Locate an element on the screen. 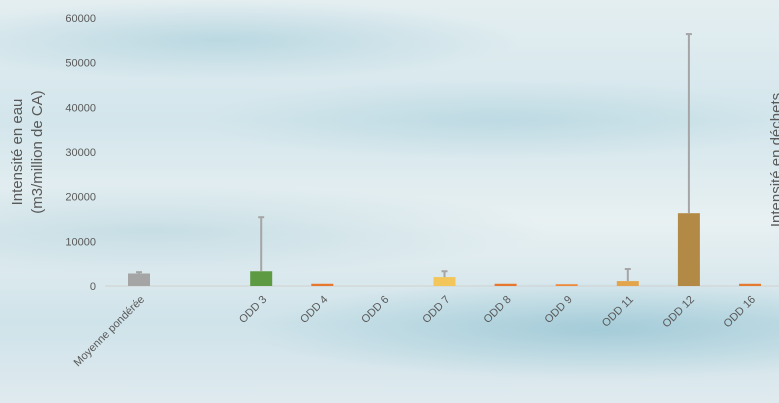  x-tick-label: ODD 6 is located at coordinates (375, 310).